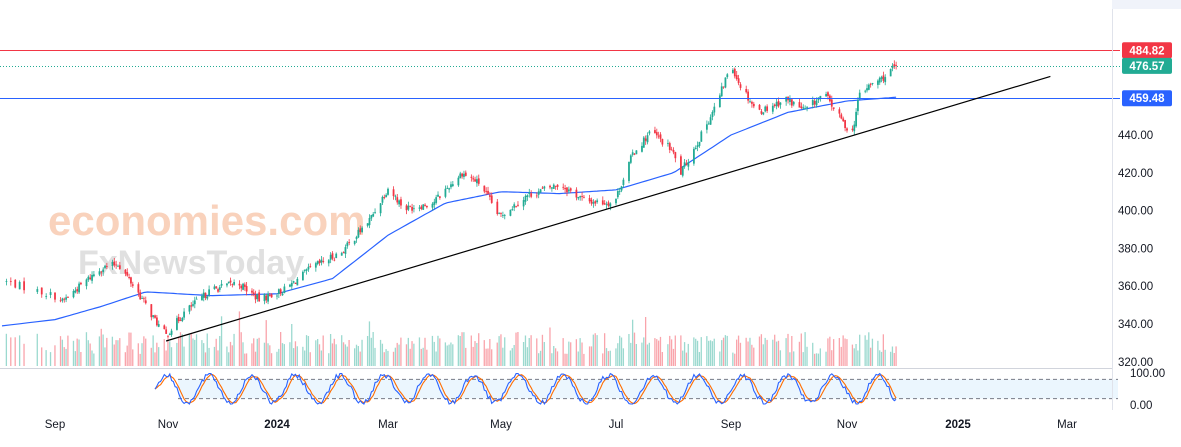 This screenshot has width=1181, height=447. What do you see at coordinates (648, 389) in the screenshot?
I see `stoch-band-fill` at bounding box center [648, 389].